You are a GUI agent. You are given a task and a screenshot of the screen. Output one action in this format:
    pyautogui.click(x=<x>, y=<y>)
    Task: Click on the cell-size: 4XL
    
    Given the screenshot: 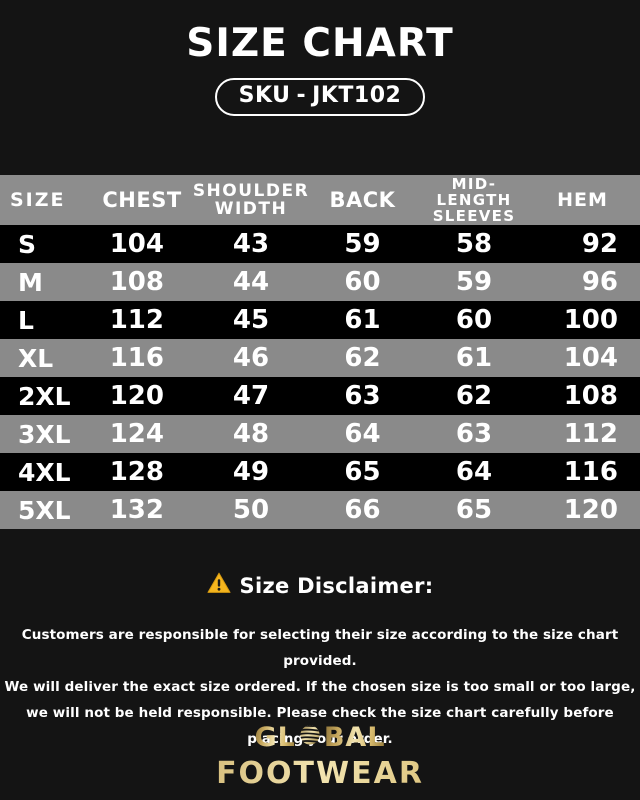 What is the action you would take?
    pyautogui.click(x=44, y=472)
    